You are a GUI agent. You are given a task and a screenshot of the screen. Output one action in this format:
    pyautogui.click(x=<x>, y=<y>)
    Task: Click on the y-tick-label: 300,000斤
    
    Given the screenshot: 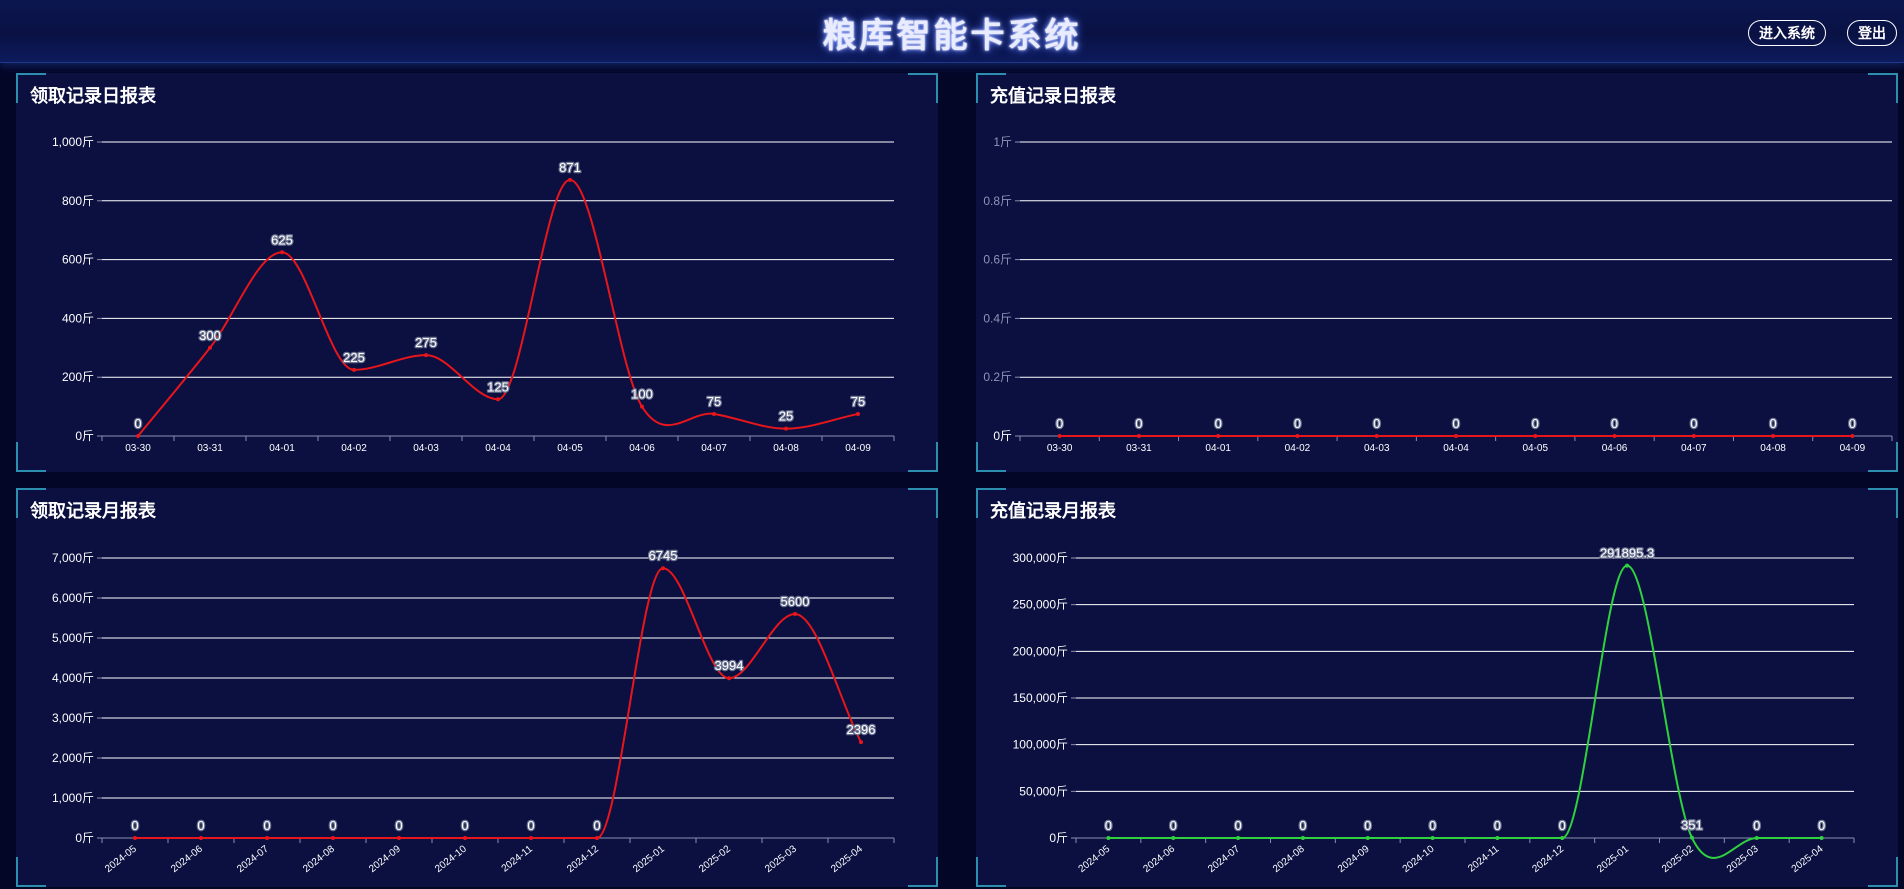 What is the action you would take?
    pyautogui.click(x=1040, y=558)
    